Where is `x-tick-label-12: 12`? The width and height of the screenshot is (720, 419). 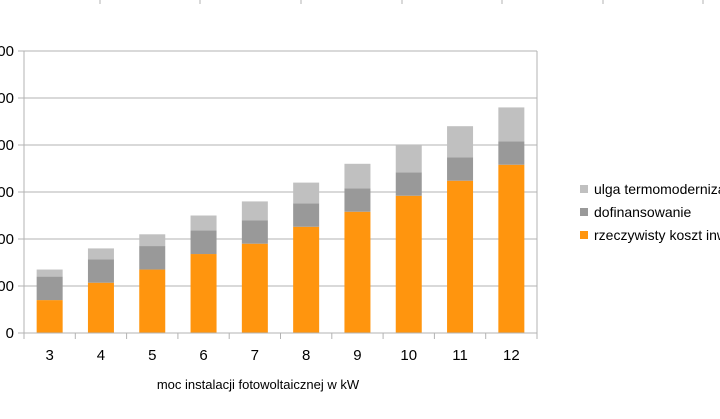 x-tick-label-12: 12 is located at coordinates (511, 355).